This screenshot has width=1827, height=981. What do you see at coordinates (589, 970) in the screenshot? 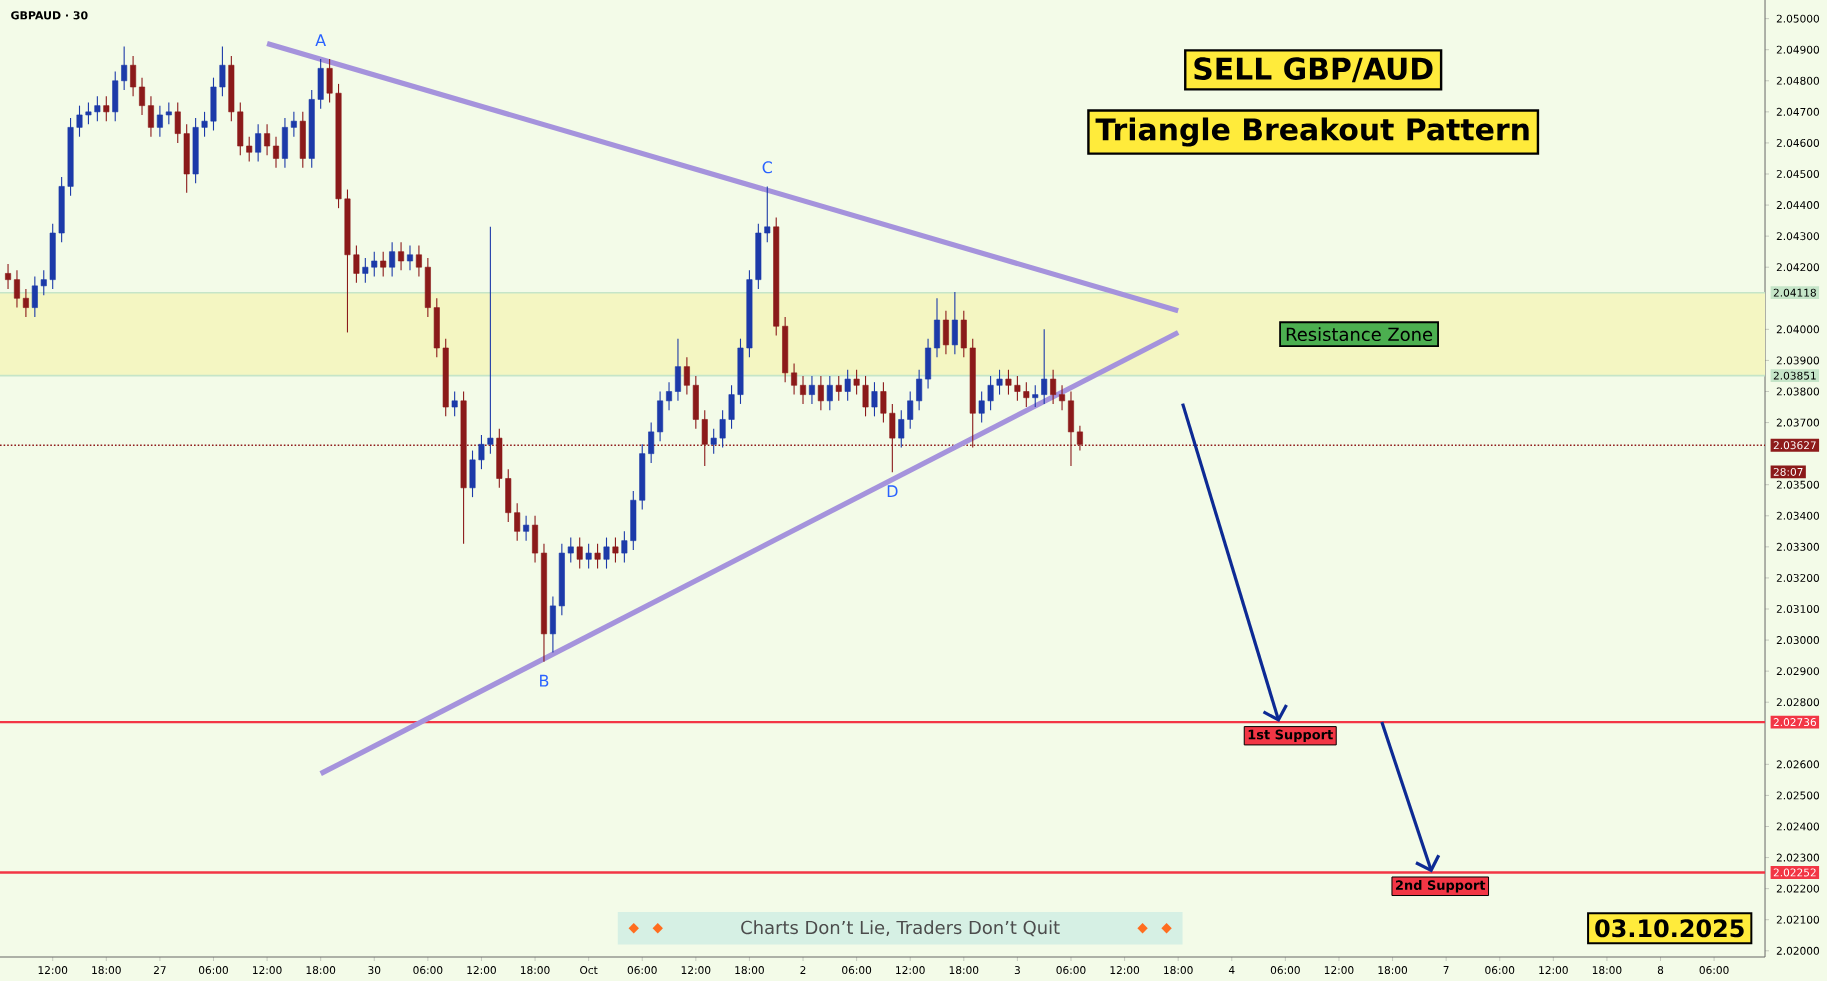
I see `x-tick-label: Oct` at bounding box center [589, 970].